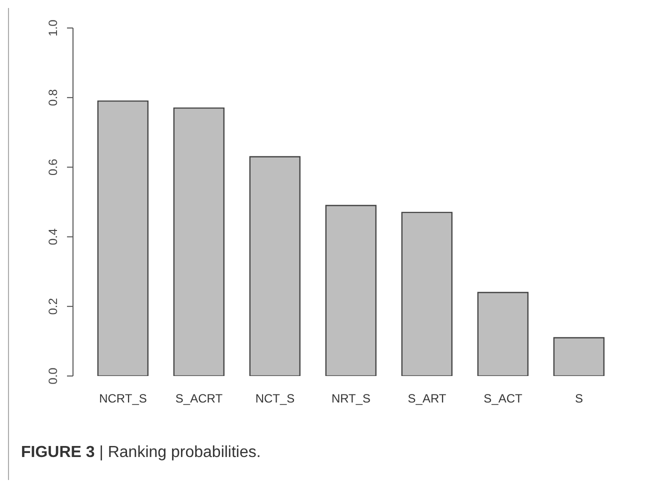 This screenshot has height=488, width=651. What do you see at coordinates (275, 399) in the screenshot?
I see `x-tick-label: NCT_S` at bounding box center [275, 399].